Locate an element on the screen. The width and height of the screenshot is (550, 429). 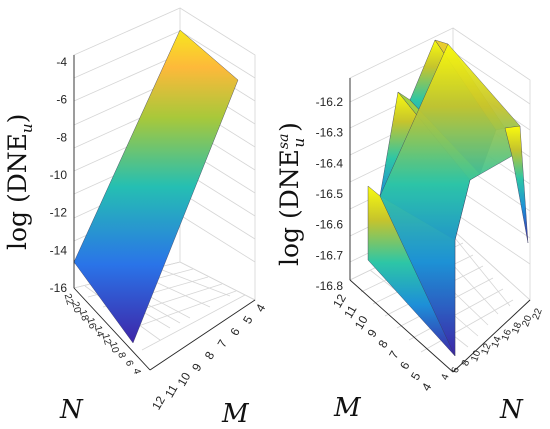
left-m-tick-label: 7 is located at coordinates (223, 343).